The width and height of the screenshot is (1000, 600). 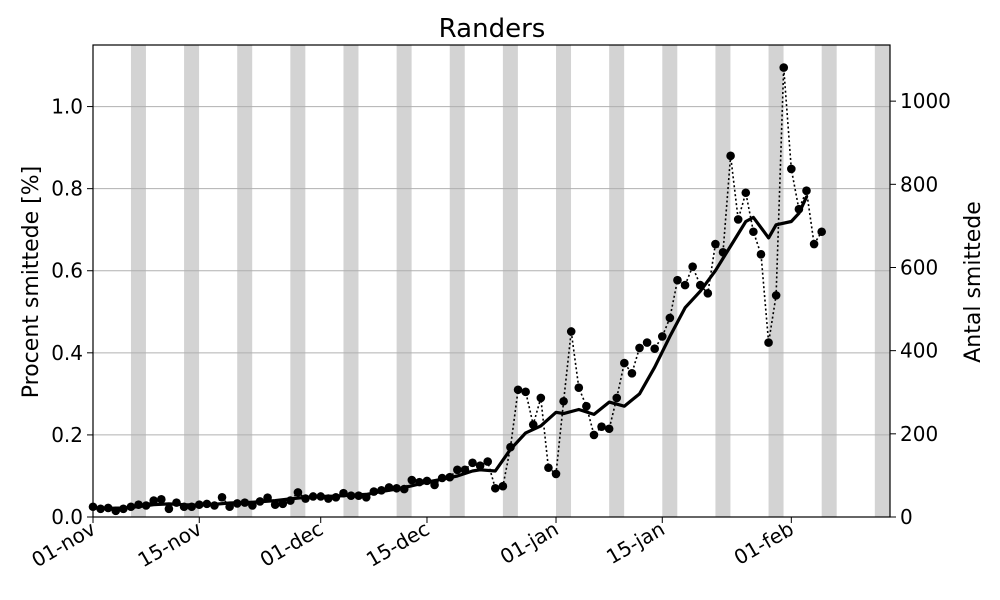 I want to click on x-tick-label: 15-jan, so click(x=635, y=543).